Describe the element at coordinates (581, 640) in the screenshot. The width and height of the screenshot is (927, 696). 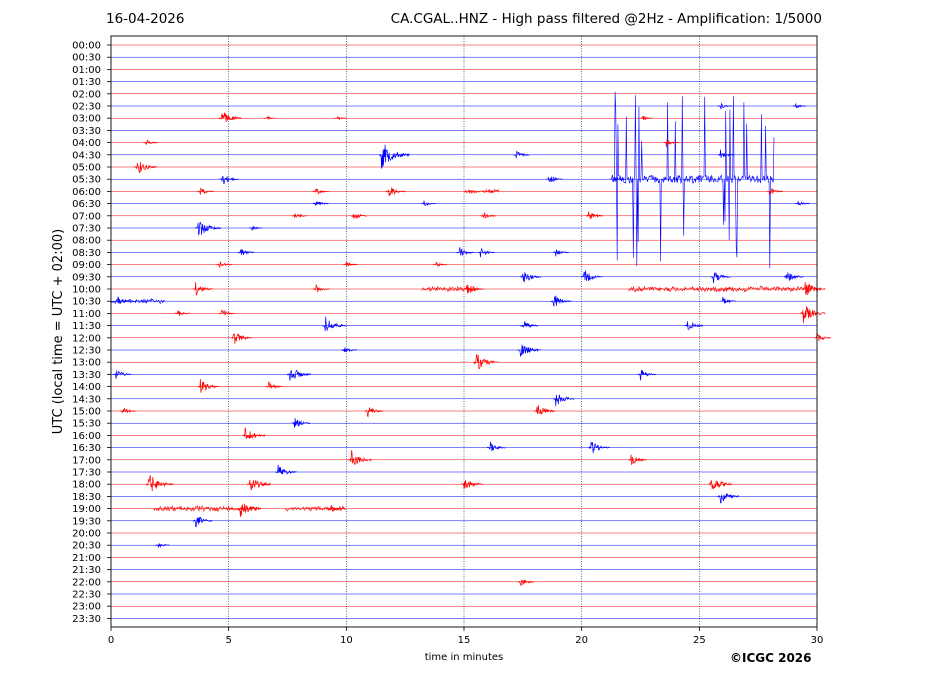
I see `x-tick-label: 20` at that location.